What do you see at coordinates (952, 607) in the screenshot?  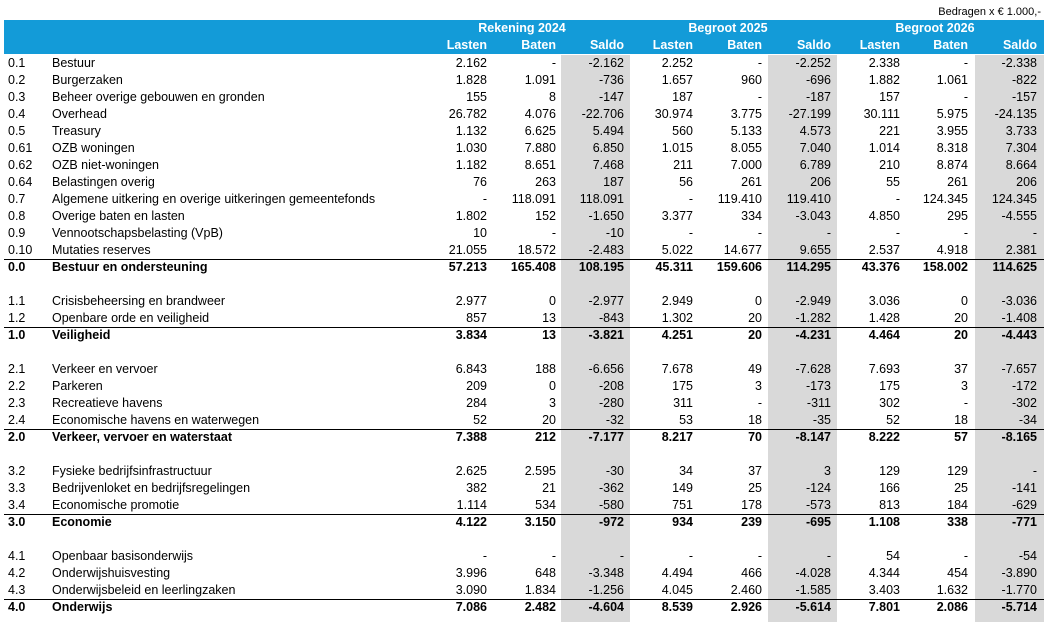 I see `amount-cell: 2.086` at bounding box center [952, 607].